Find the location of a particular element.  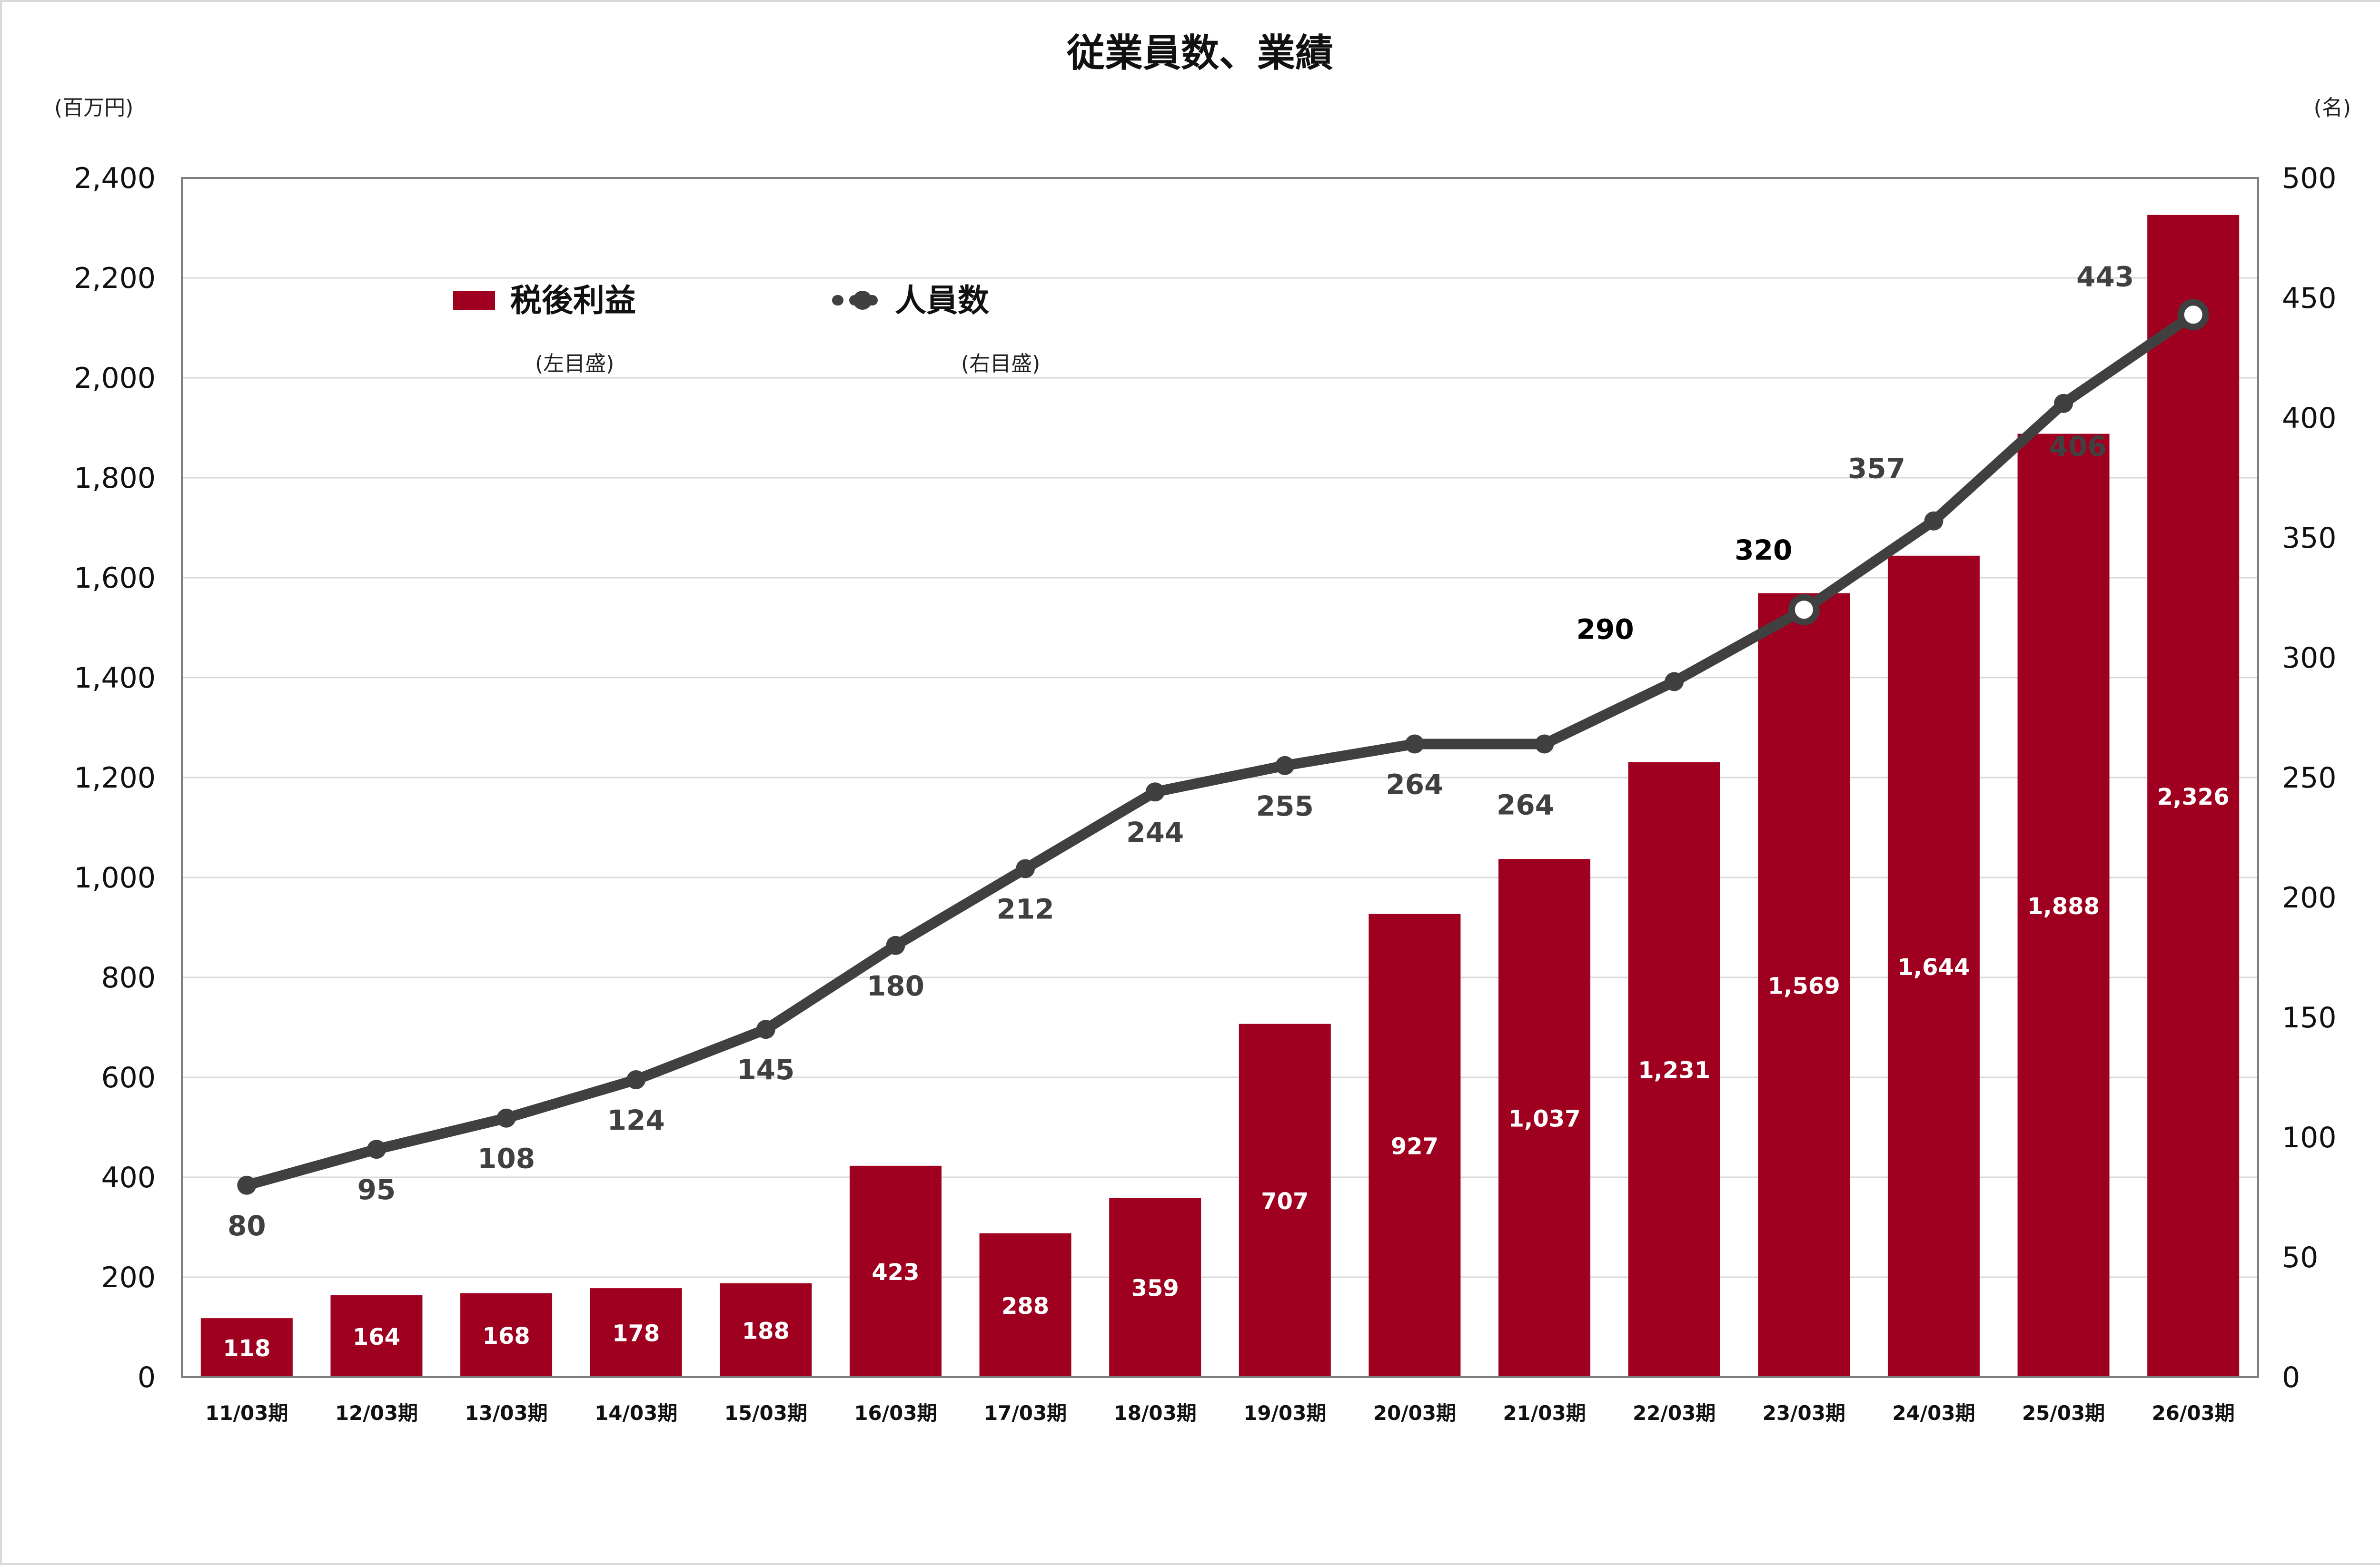

left-axis-tick-label: 1,200 is located at coordinates (115, 778).